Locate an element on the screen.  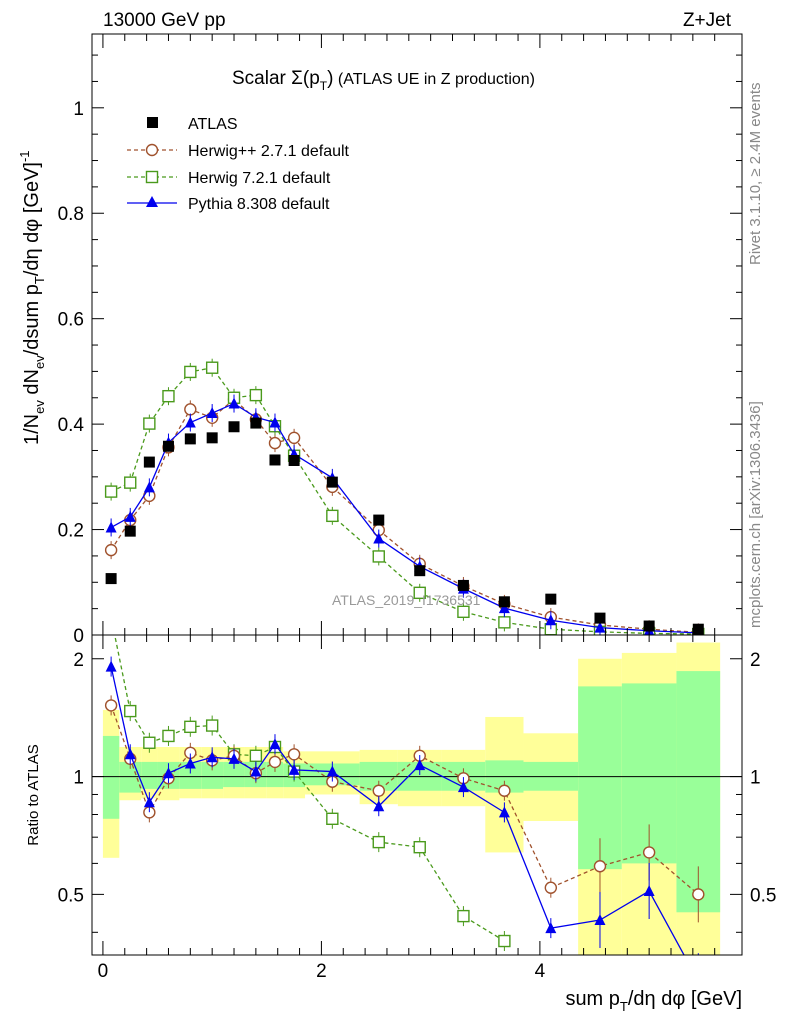
ratio-y-tick-label: 2 is located at coordinates (78, 660).